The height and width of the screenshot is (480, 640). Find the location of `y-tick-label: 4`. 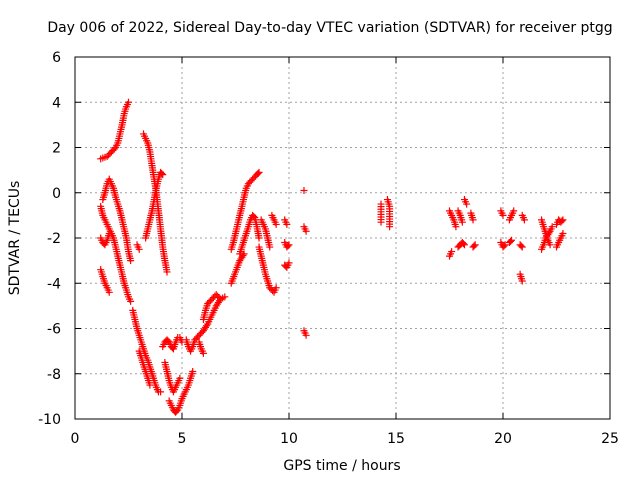

y-tick-label: 4 is located at coordinates (56, 103).